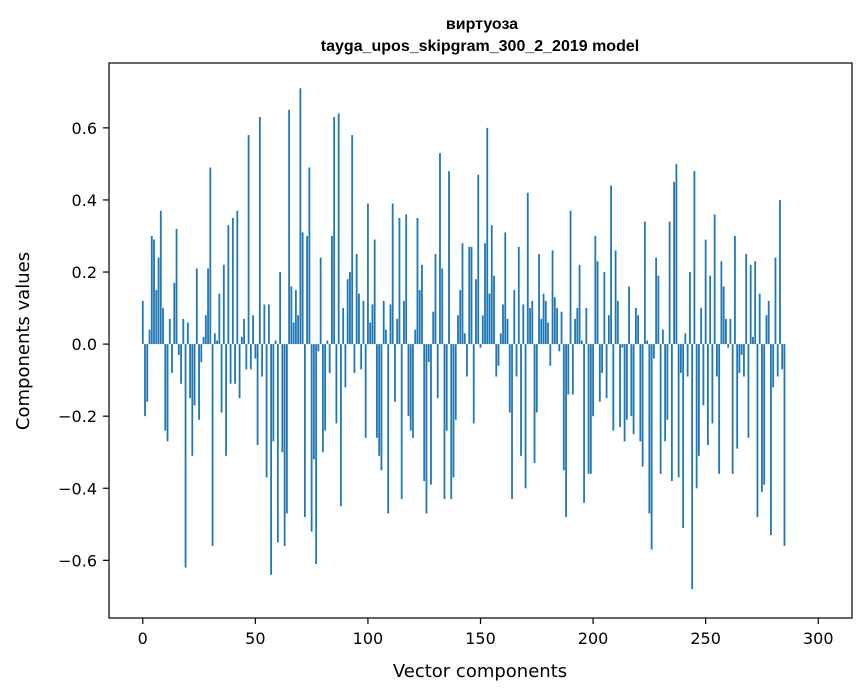 The width and height of the screenshot is (867, 696). Describe the element at coordinates (486, 633) in the screenshot. I see `x-axis-ticks: 0 50 100 150 200 250 300` at that location.